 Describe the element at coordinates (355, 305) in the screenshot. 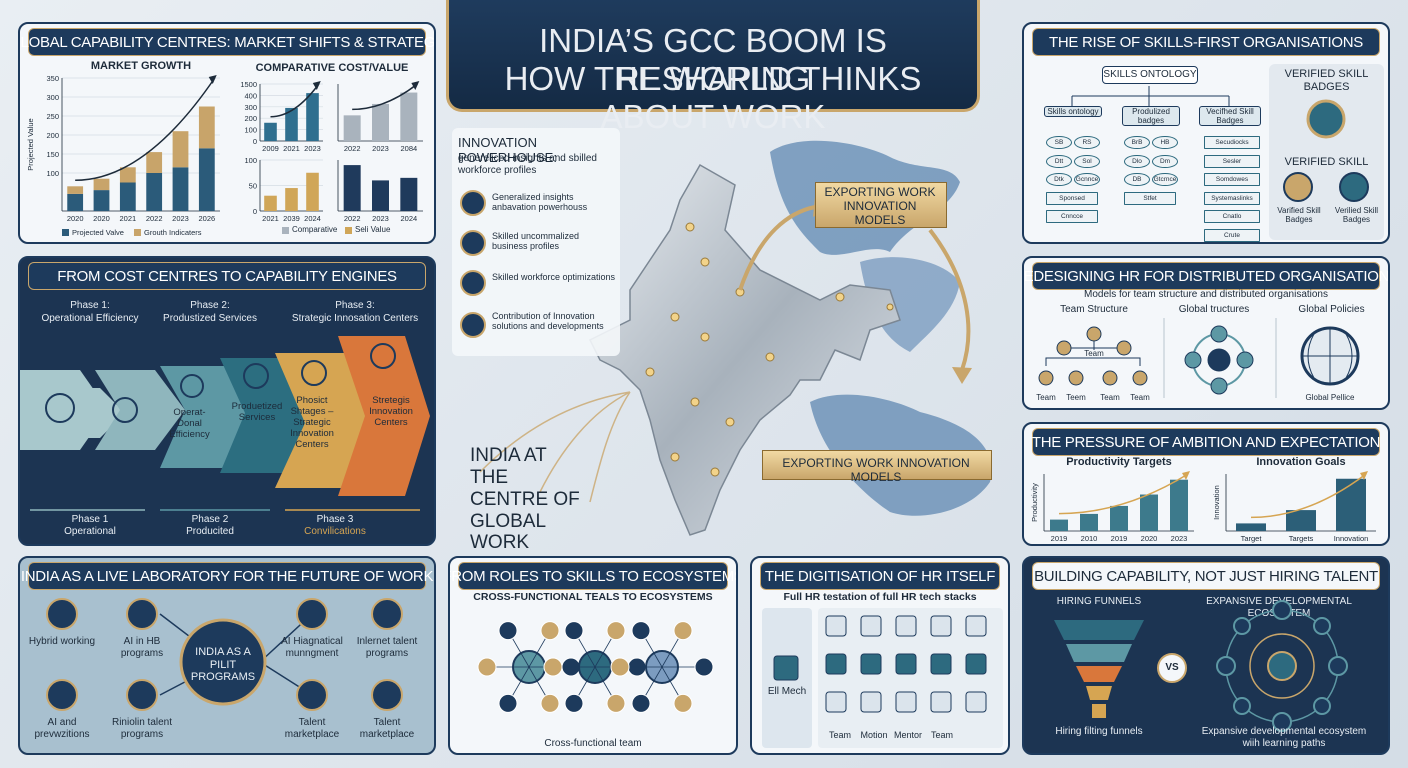

I see `phase-heading: Phase 3:` at that location.